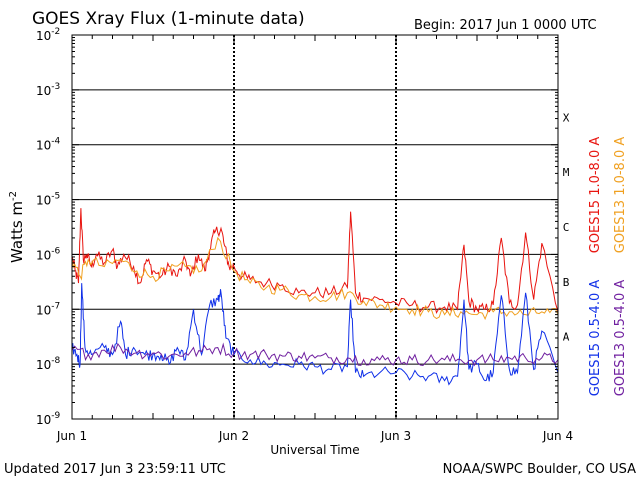  I want to click on chart-title: GOES Xray Flux (1-minute data), so click(168, 19).